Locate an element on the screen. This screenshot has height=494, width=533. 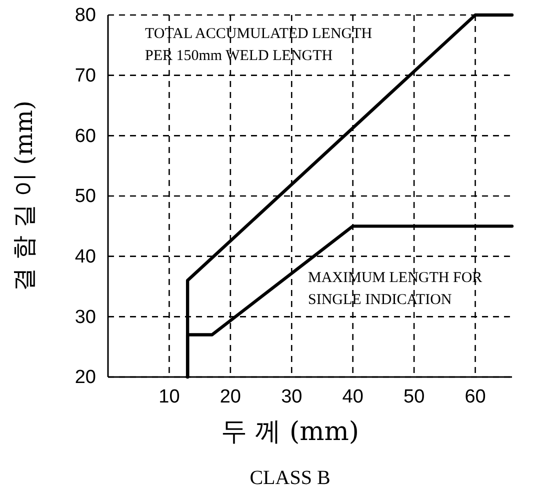
x-tick-label: 10 is located at coordinates (169, 397).